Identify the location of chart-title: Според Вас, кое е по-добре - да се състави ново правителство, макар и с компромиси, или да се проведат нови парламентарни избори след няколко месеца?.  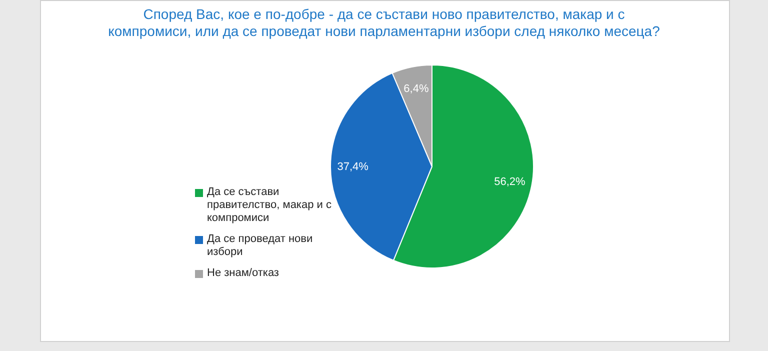
(384, 23).